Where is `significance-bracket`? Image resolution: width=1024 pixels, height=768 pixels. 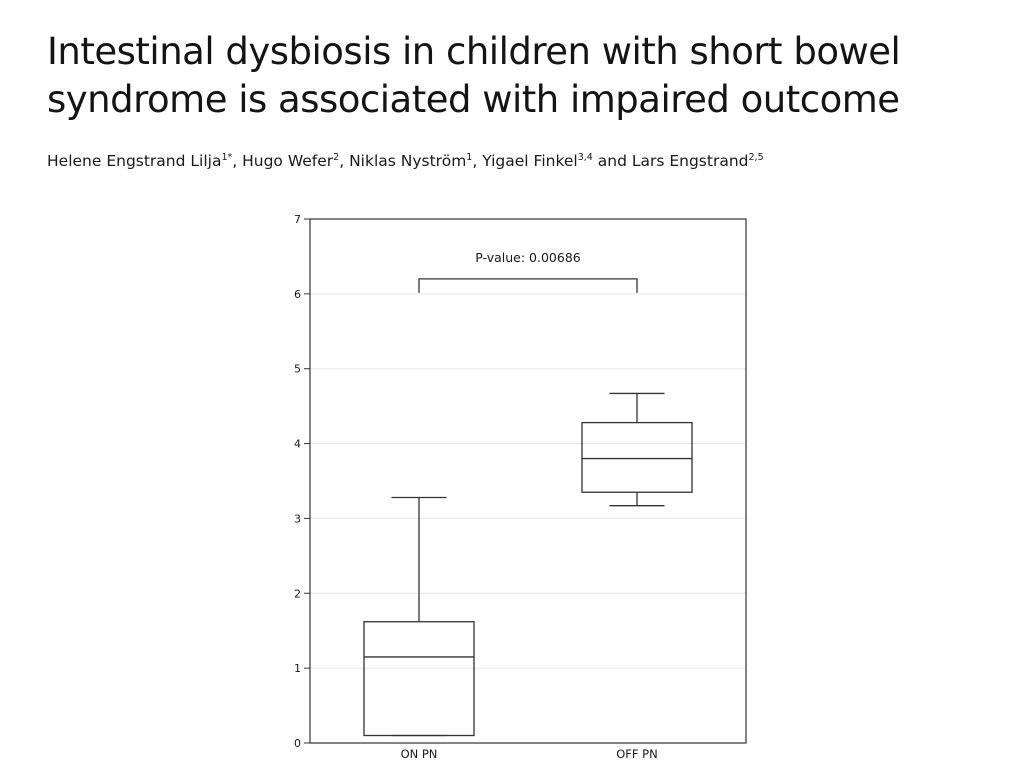 significance-bracket is located at coordinates (528, 285).